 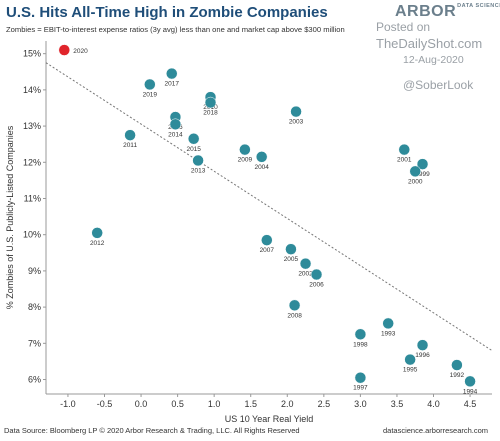 I want to click on point-label-1997: 1997, so click(x=360, y=388).